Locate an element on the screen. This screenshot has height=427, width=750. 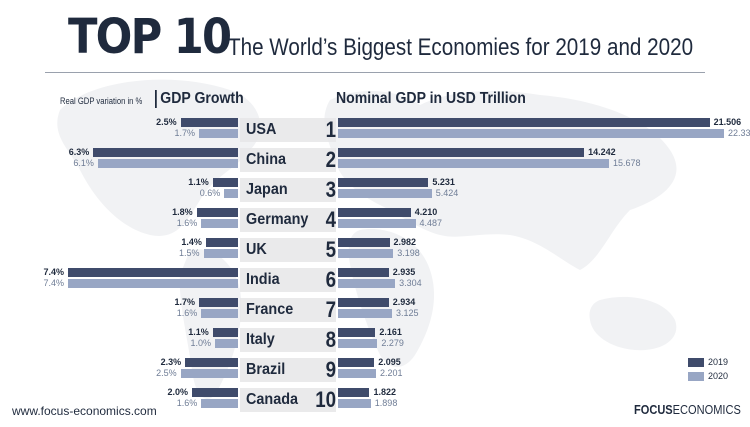
growth-note: Real GDP variation in % is located at coordinates (101, 101).